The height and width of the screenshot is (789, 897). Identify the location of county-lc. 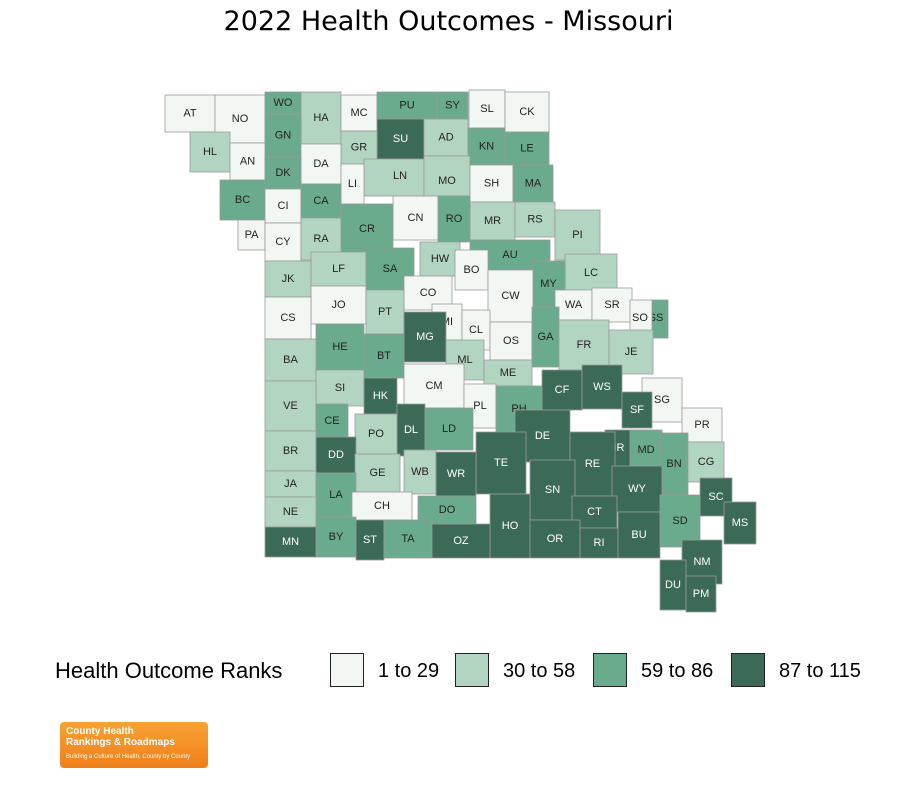
(591, 273).